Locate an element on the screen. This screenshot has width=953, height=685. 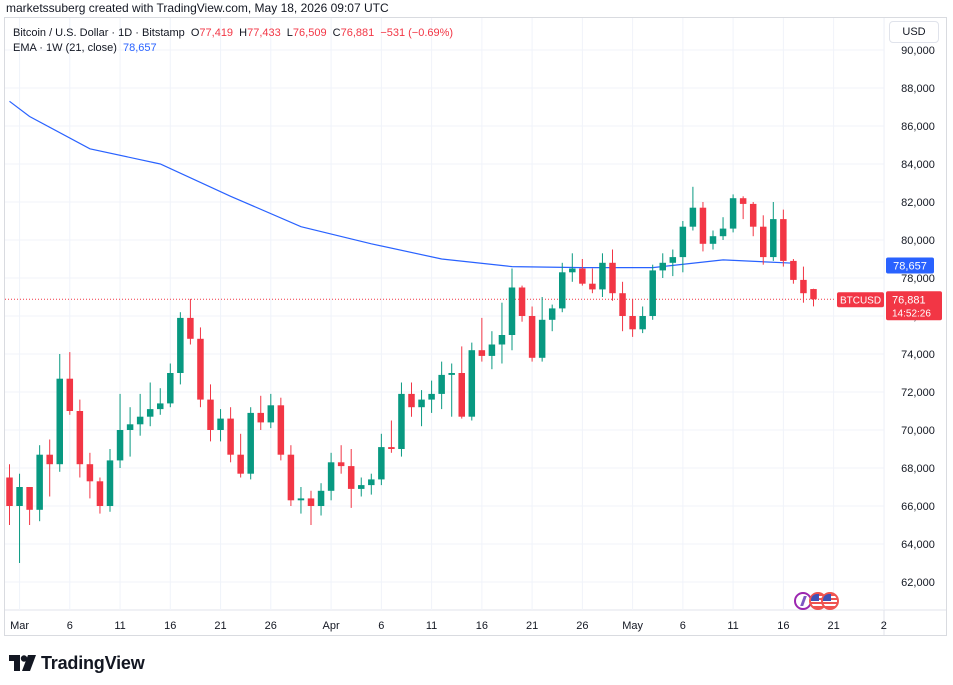
legend-ema-row: EMA · 1W (21, close) 78,657 is located at coordinates (233, 48).